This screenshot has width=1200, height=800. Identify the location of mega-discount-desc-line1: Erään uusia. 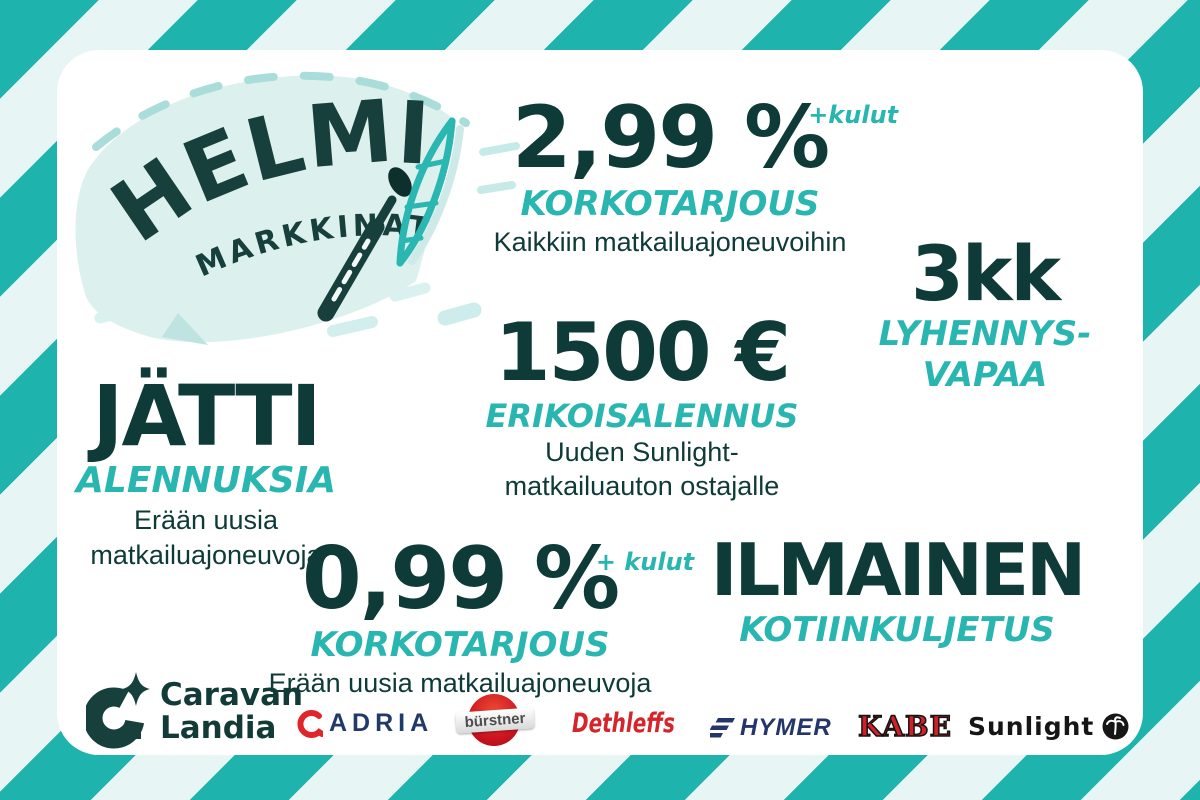
(206, 519).